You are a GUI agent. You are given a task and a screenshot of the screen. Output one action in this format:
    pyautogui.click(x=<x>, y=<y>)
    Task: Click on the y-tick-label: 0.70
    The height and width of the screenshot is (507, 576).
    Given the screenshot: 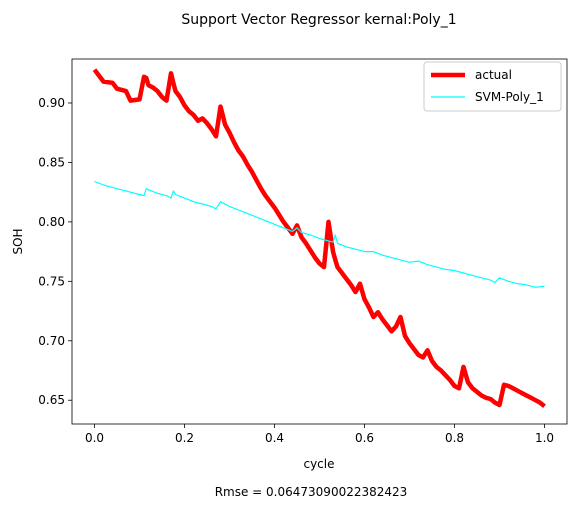 What is the action you would take?
    pyautogui.click(x=51, y=341)
    